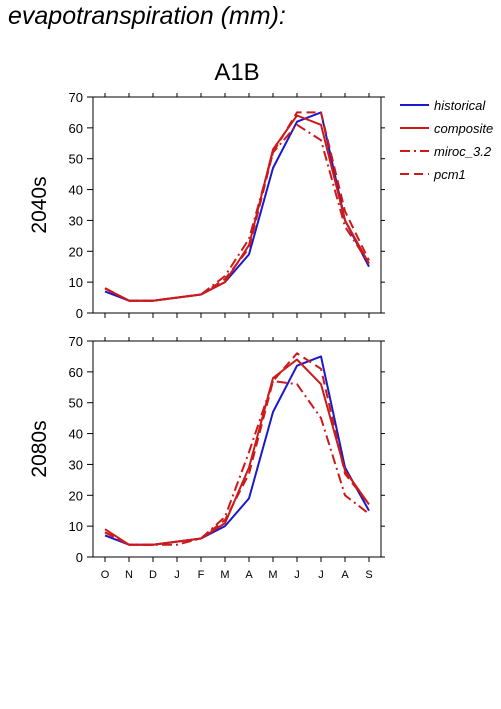 The image size is (501, 709). What do you see at coordinates (105, 575) in the screenshot?
I see `x-tick-label: O` at bounding box center [105, 575].